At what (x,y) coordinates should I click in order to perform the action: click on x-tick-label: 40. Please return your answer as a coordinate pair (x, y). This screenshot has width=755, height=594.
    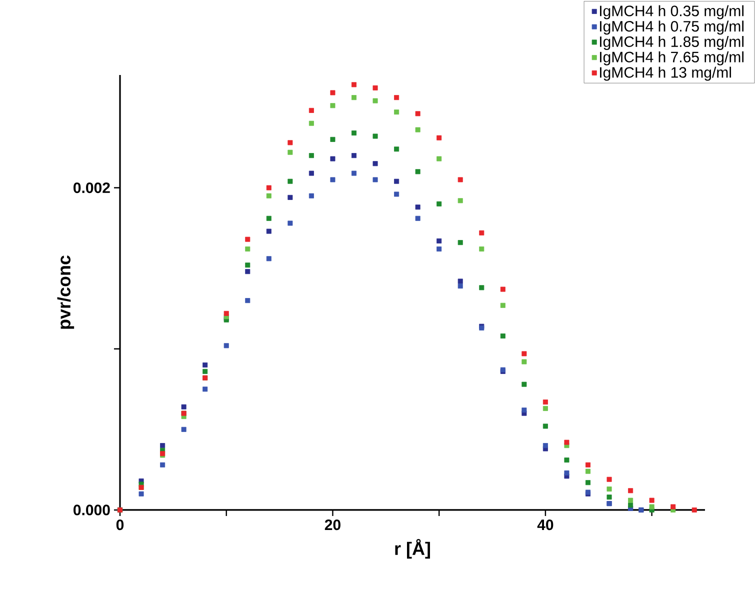
    Looking at the image, I should click on (545, 525).